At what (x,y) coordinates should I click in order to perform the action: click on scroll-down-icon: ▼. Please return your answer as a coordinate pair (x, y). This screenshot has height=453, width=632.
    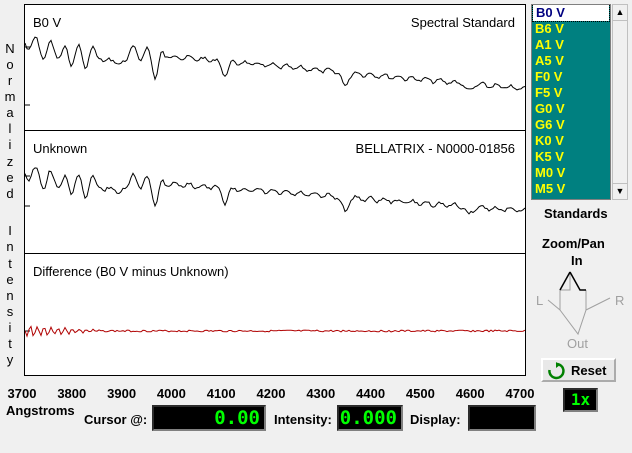
    Looking at the image, I should click on (620, 191).